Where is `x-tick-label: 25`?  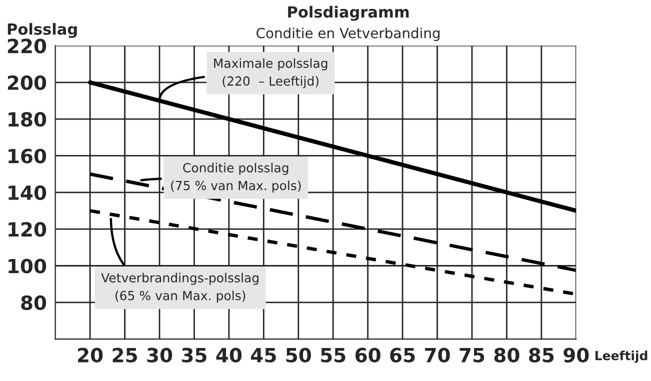 x-tick-label: 25 is located at coordinates (124, 355).